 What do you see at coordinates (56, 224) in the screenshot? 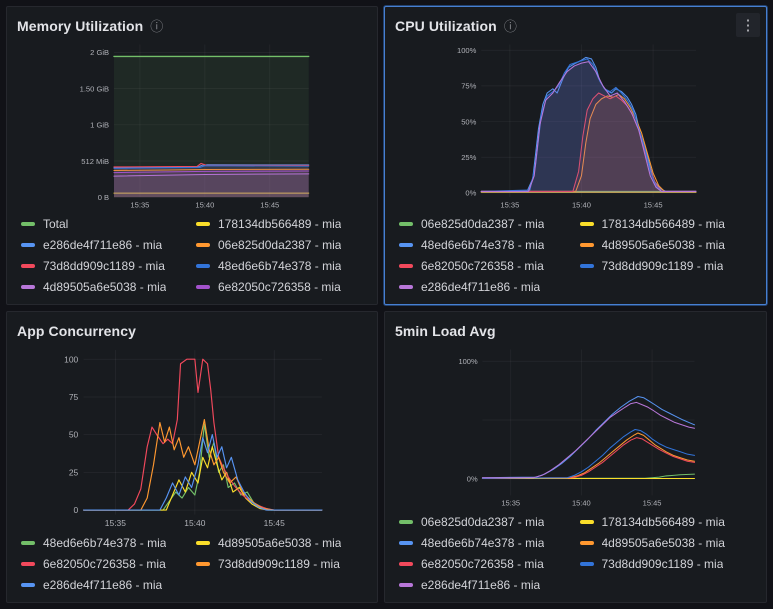
I see `series-label: Total` at bounding box center [56, 224].